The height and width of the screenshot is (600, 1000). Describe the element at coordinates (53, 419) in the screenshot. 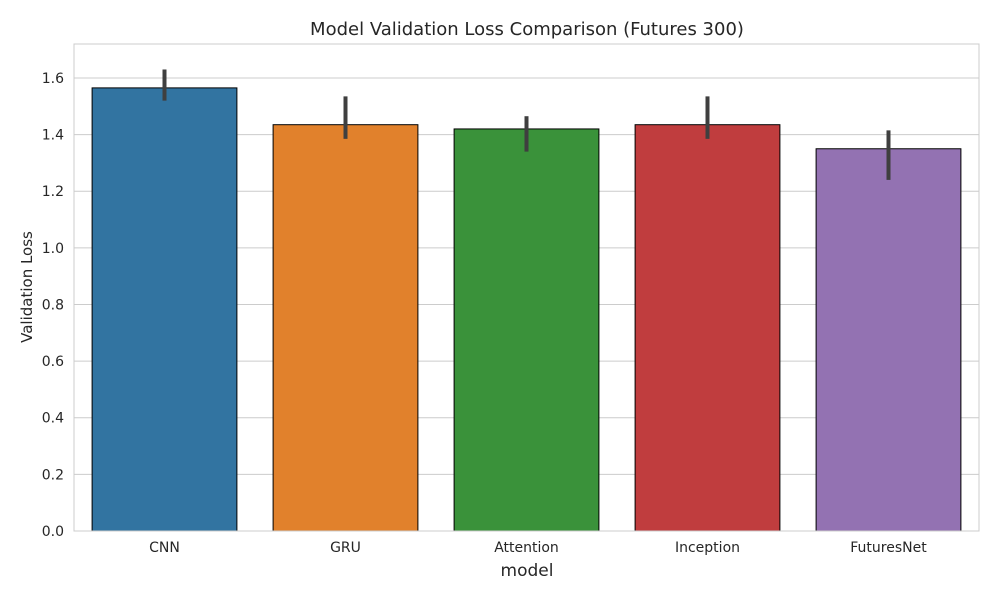

I see `y-tick-label: 0.4` at that location.